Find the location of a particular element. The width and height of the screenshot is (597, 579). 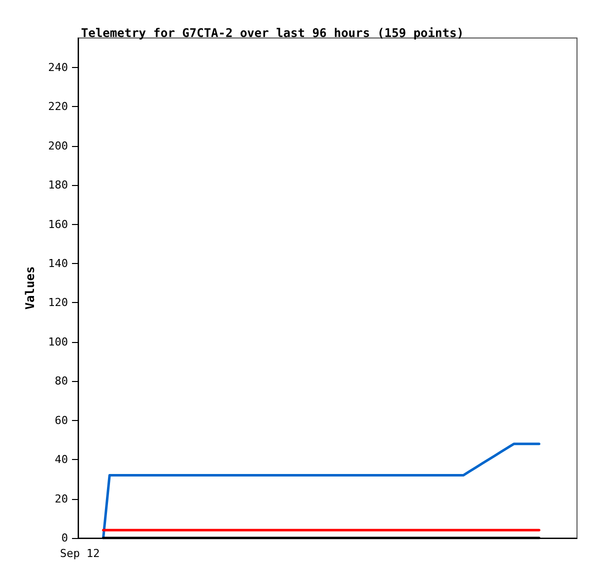

y-tick-label: 180 is located at coordinates (58, 185).